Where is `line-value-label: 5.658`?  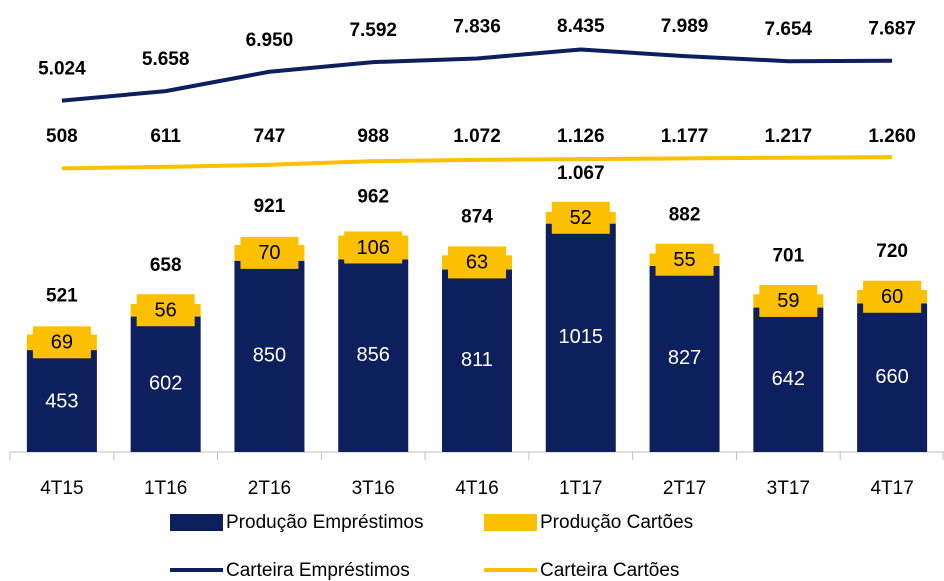 line-value-label: 5.658 is located at coordinates (166, 59).